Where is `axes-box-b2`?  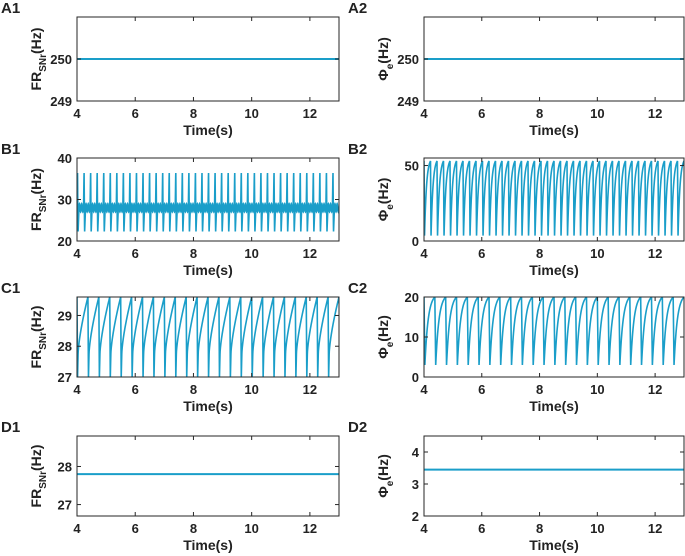 axes-box-b2 is located at coordinates (554, 199).